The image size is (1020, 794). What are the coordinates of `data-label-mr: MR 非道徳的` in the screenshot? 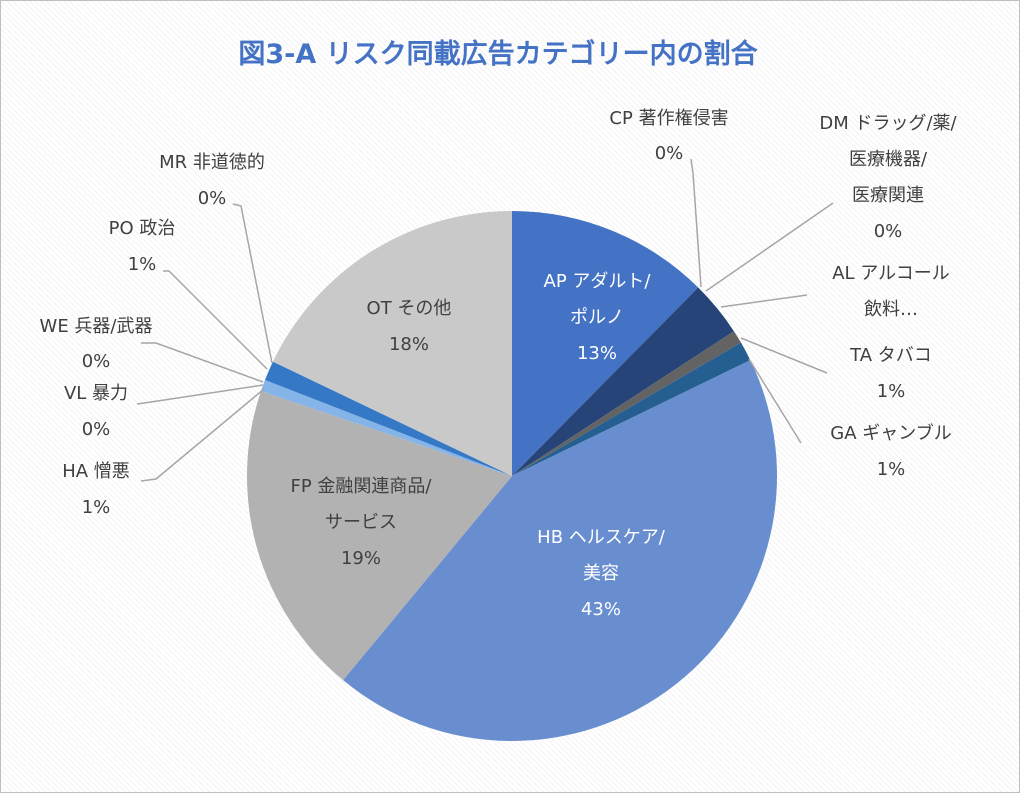 It's located at (212, 162).